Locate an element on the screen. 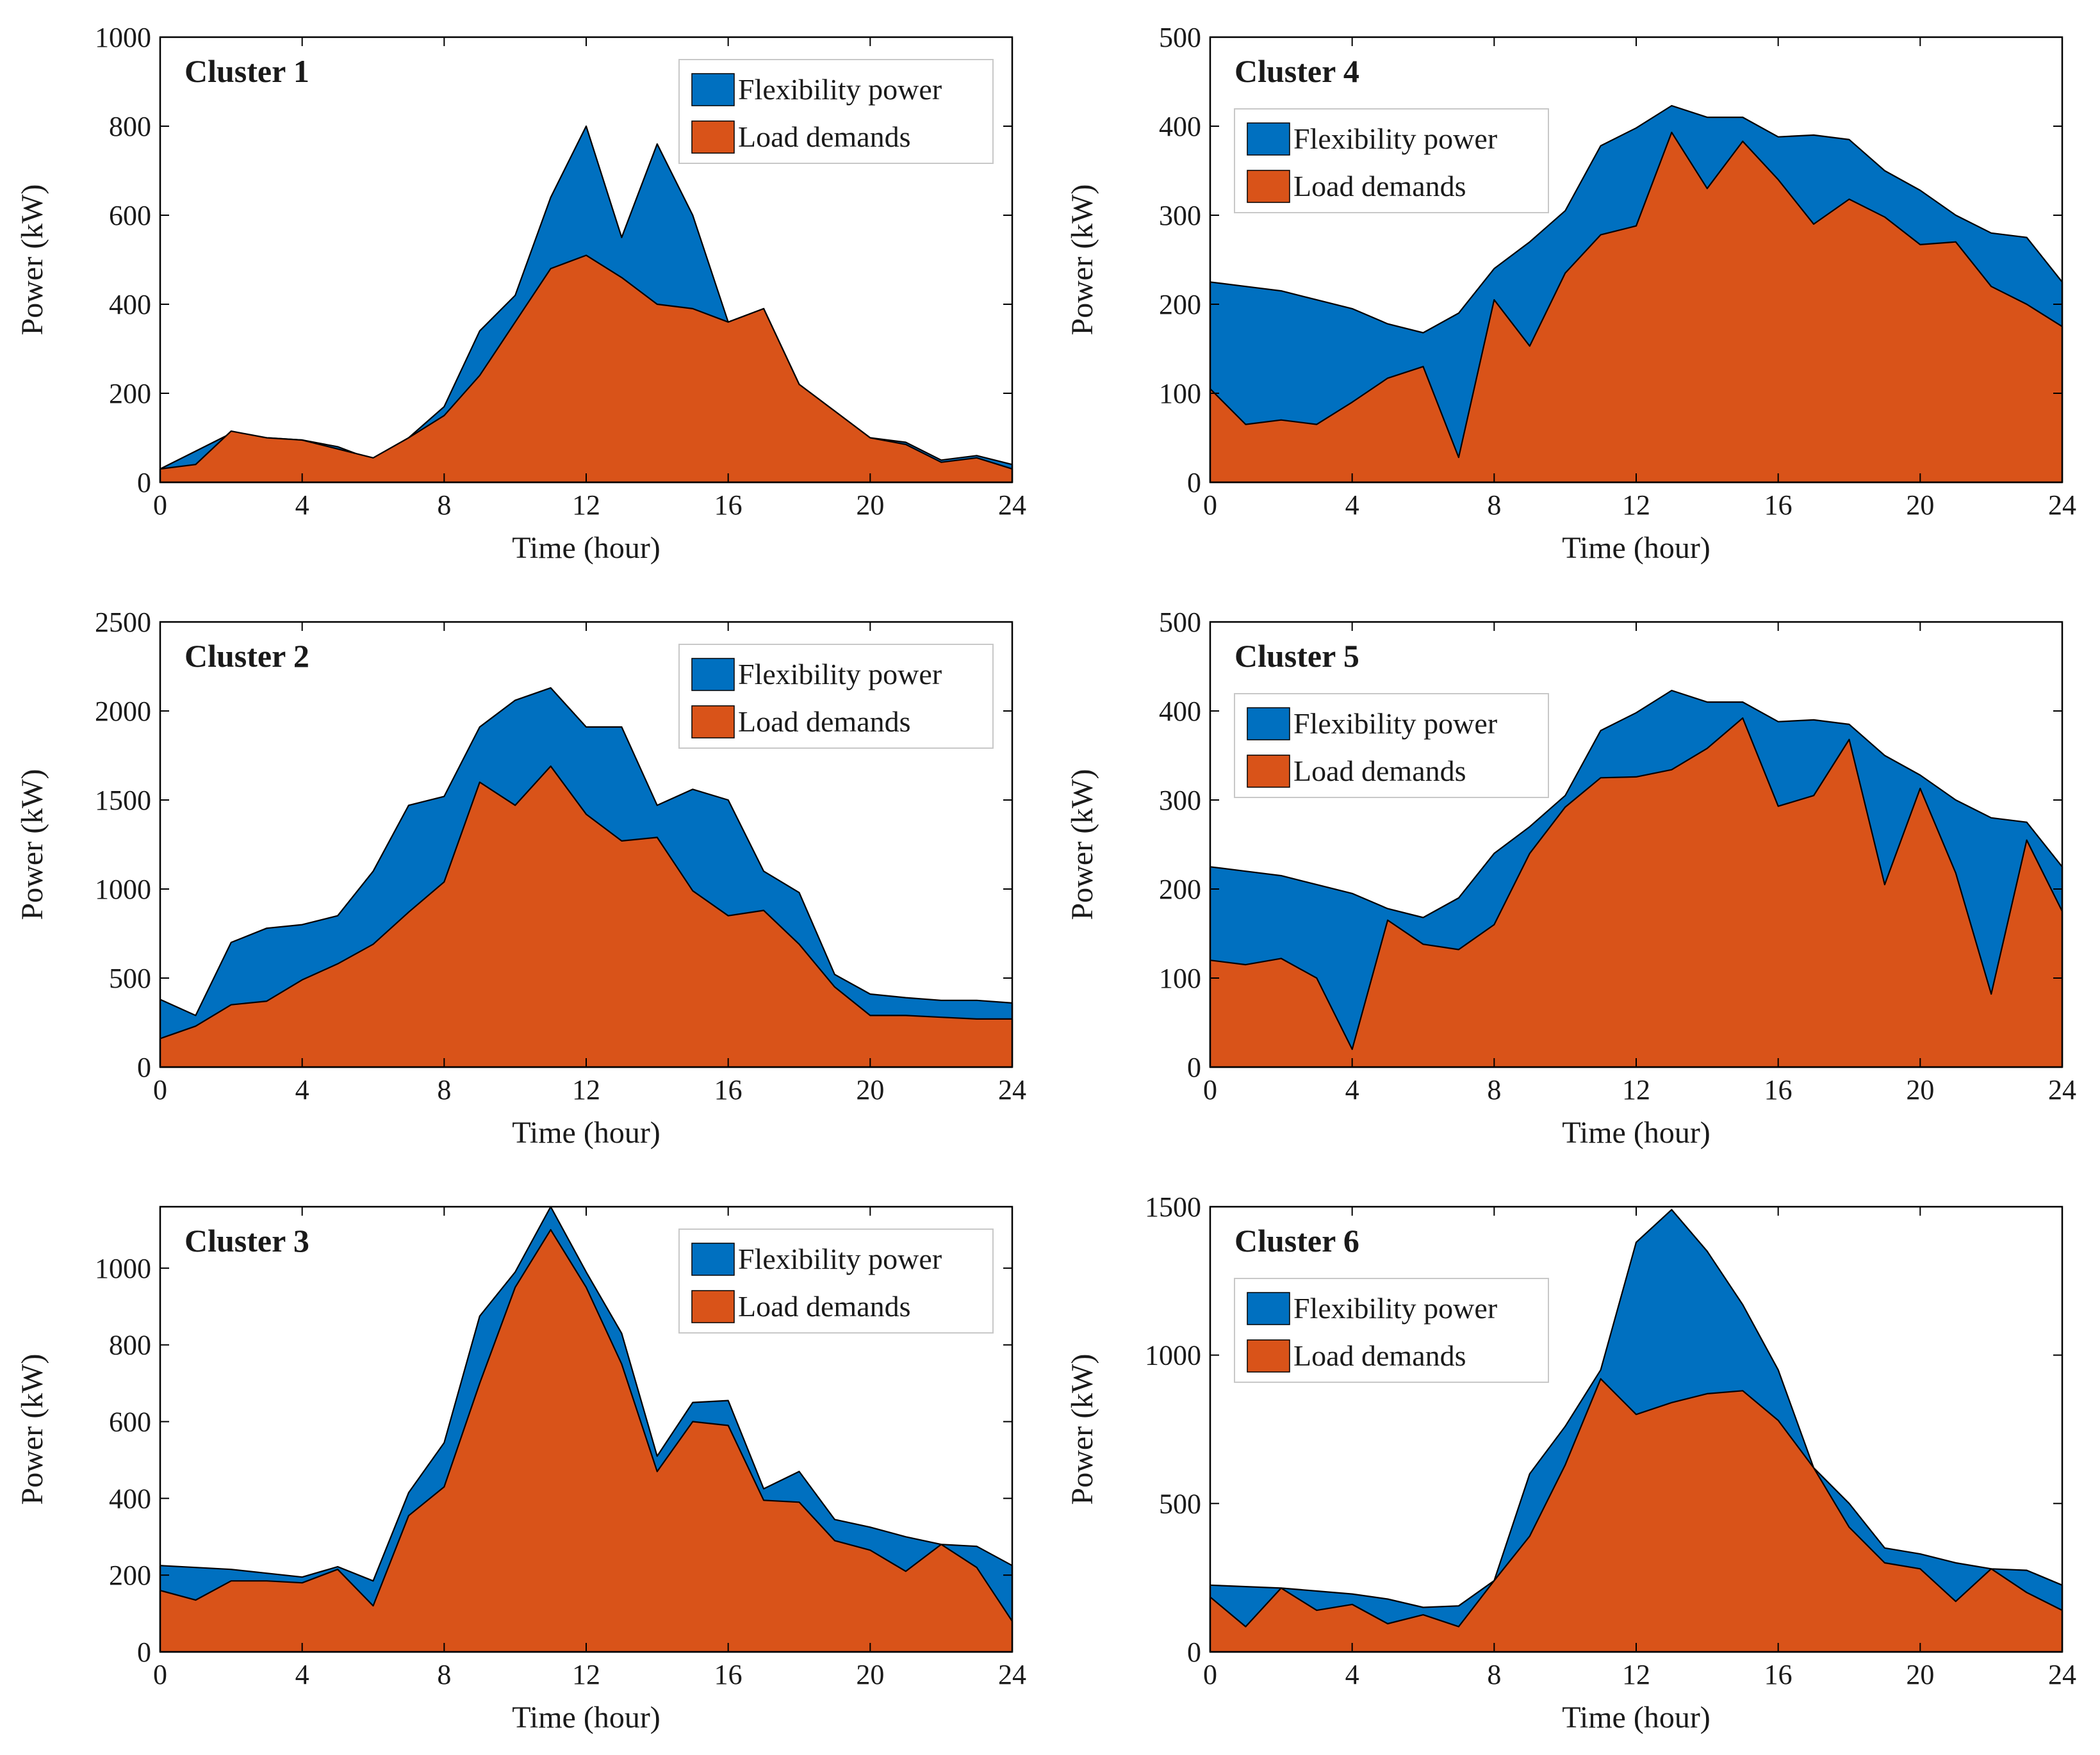  y-tick-label: 2000 is located at coordinates (123, 711).